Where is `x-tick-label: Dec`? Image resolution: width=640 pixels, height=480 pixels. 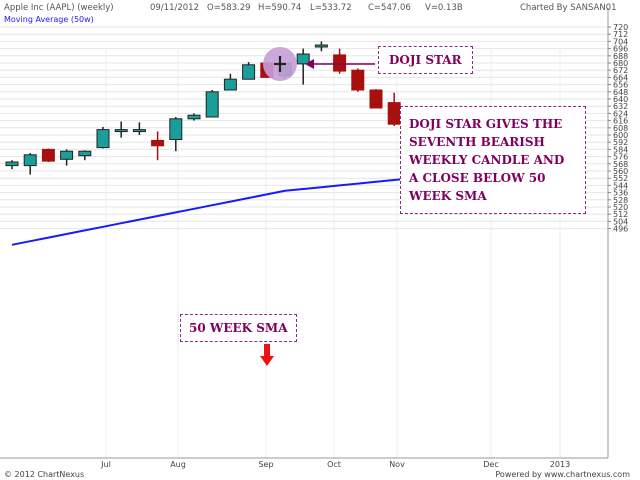
x-tick-label: Dec is located at coordinates (490, 464).